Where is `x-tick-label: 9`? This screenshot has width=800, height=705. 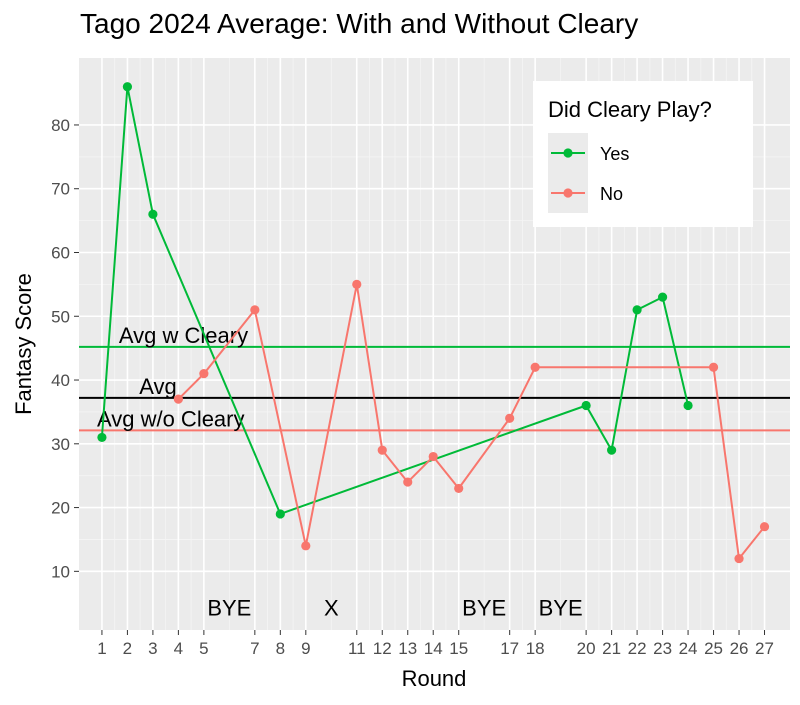
x-tick-label: 9 is located at coordinates (305, 648).